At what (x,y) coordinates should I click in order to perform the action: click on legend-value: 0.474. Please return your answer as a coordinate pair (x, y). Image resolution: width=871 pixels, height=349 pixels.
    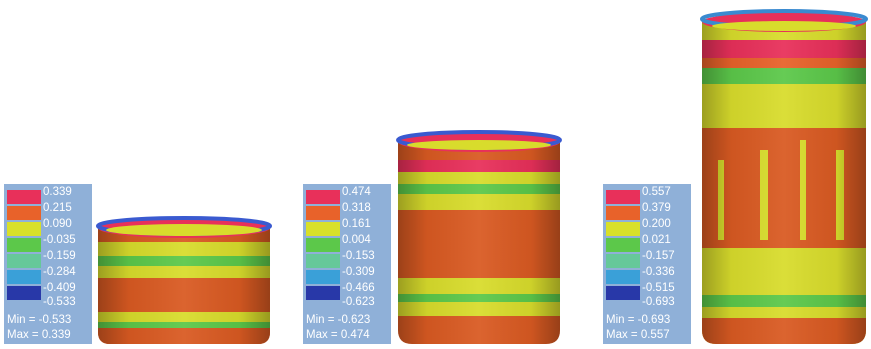
    Looking at the image, I should click on (356, 192).